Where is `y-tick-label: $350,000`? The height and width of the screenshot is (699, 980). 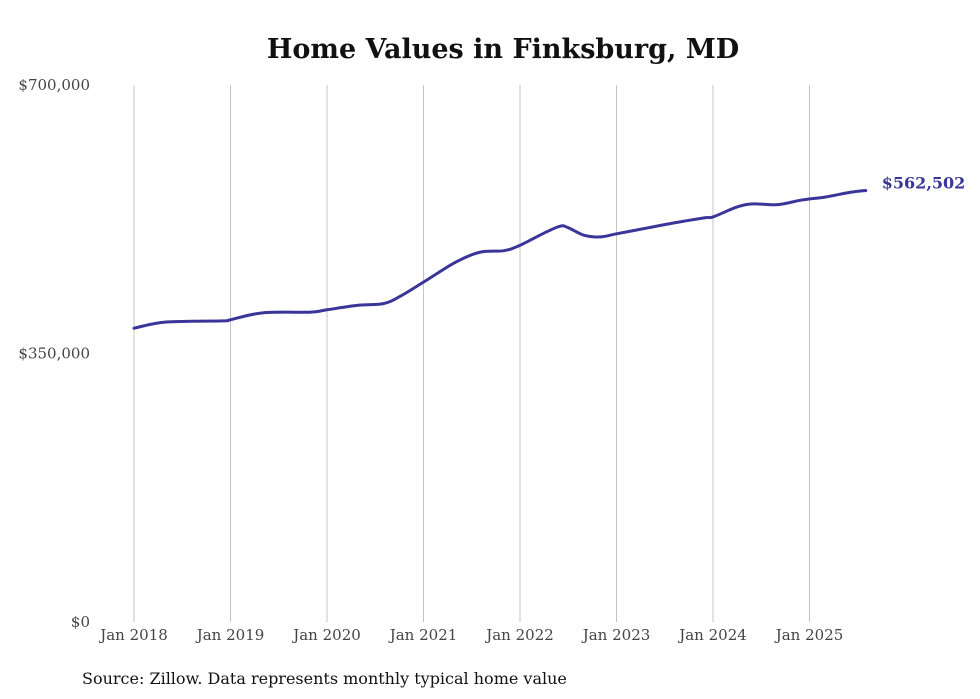 y-tick-label: $350,000 is located at coordinates (54, 354).